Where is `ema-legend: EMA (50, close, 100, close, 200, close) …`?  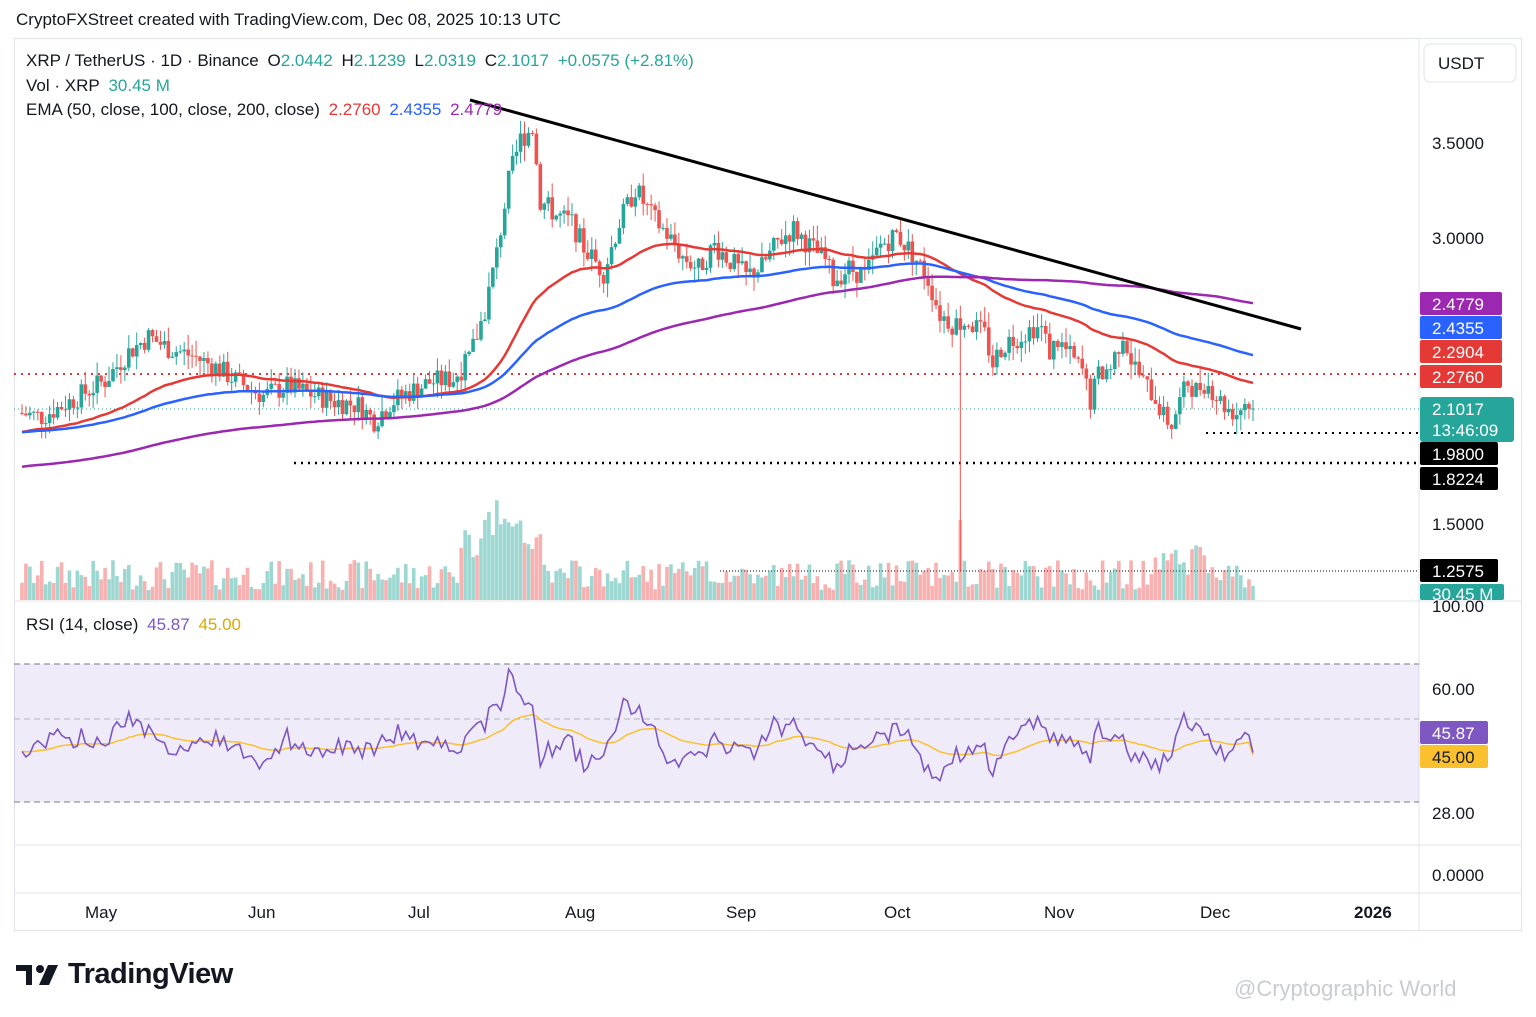 ema-legend: EMA (50, close, 100, close, 200, close) … is located at coordinates (266, 110).